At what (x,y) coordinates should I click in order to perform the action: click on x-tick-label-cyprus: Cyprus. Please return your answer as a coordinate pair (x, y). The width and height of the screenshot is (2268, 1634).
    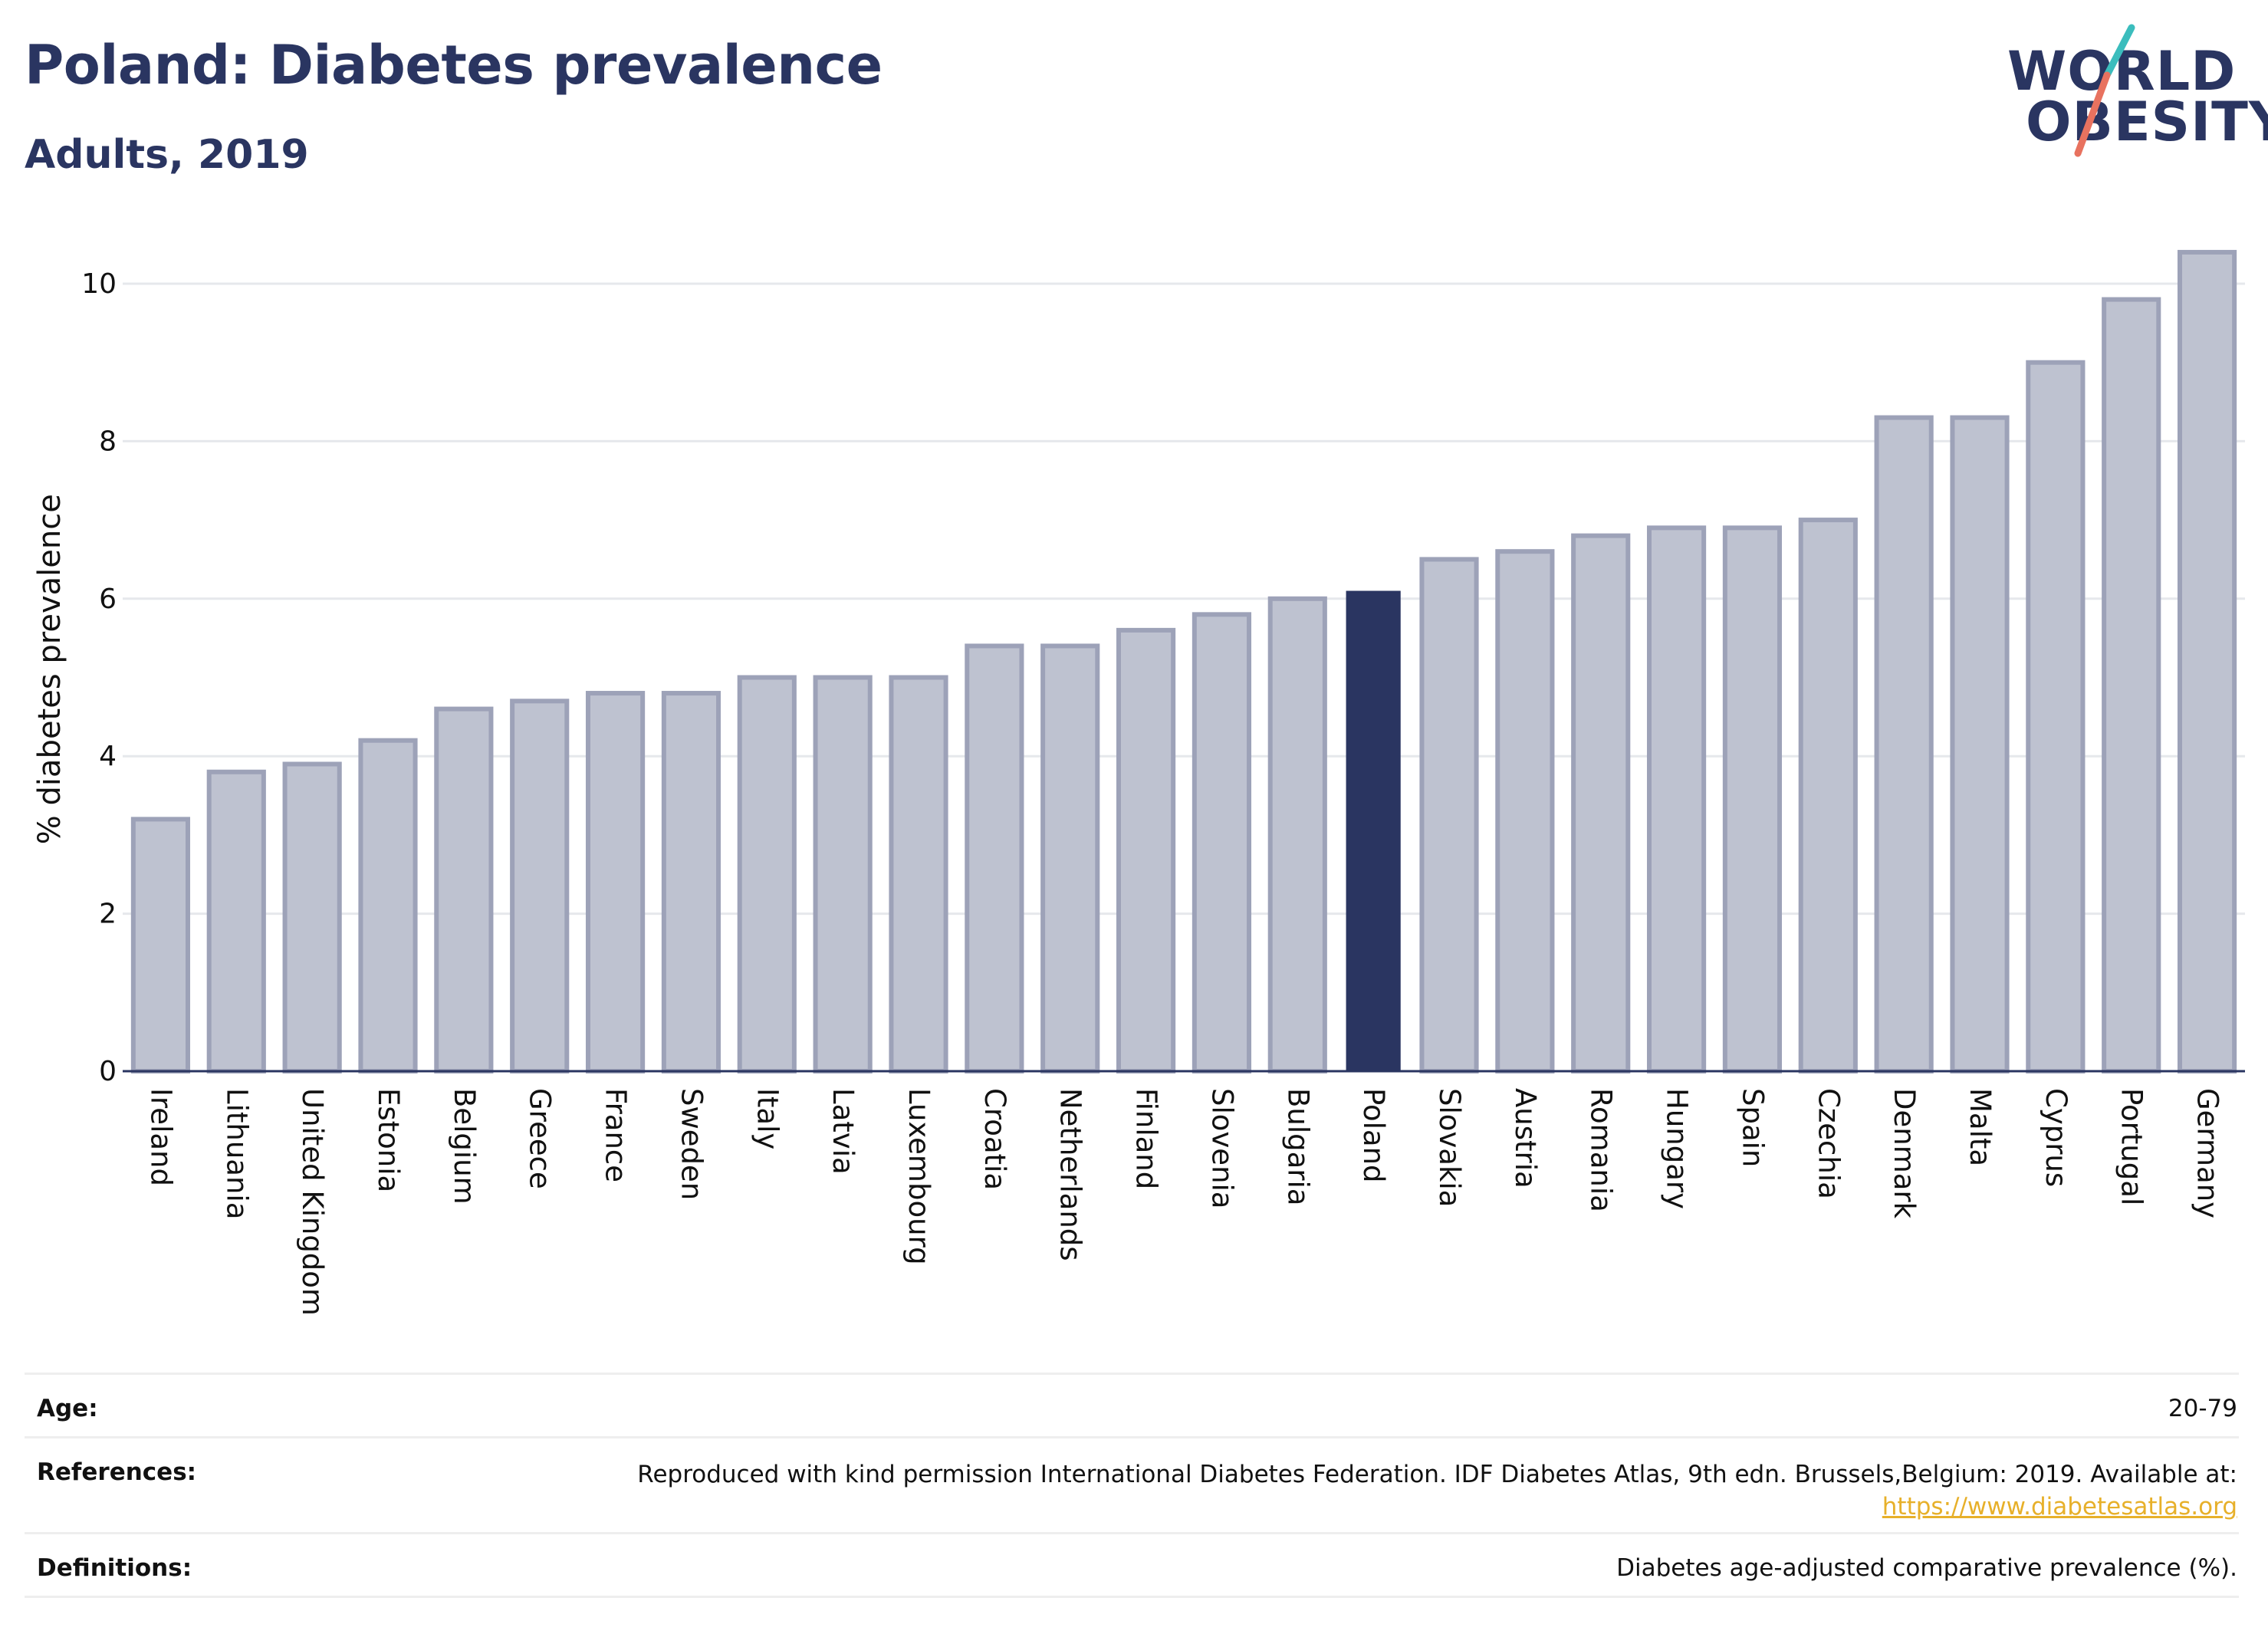
    Looking at the image, I should click on (2056, 1138).